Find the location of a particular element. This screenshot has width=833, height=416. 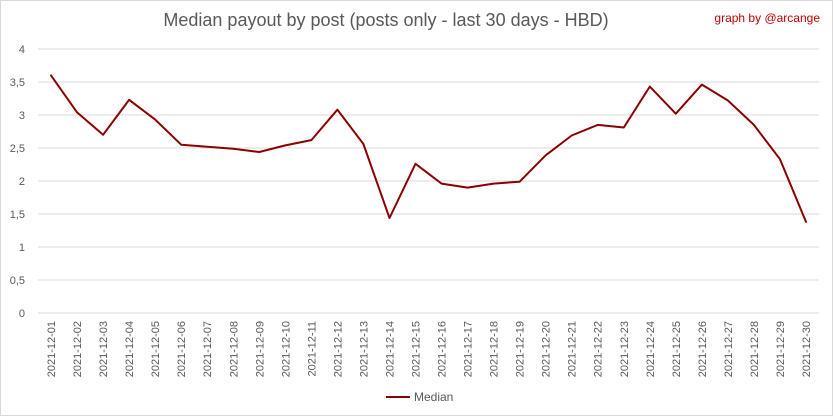

y-tick-label: 3 is located at coordinates (22, 116).